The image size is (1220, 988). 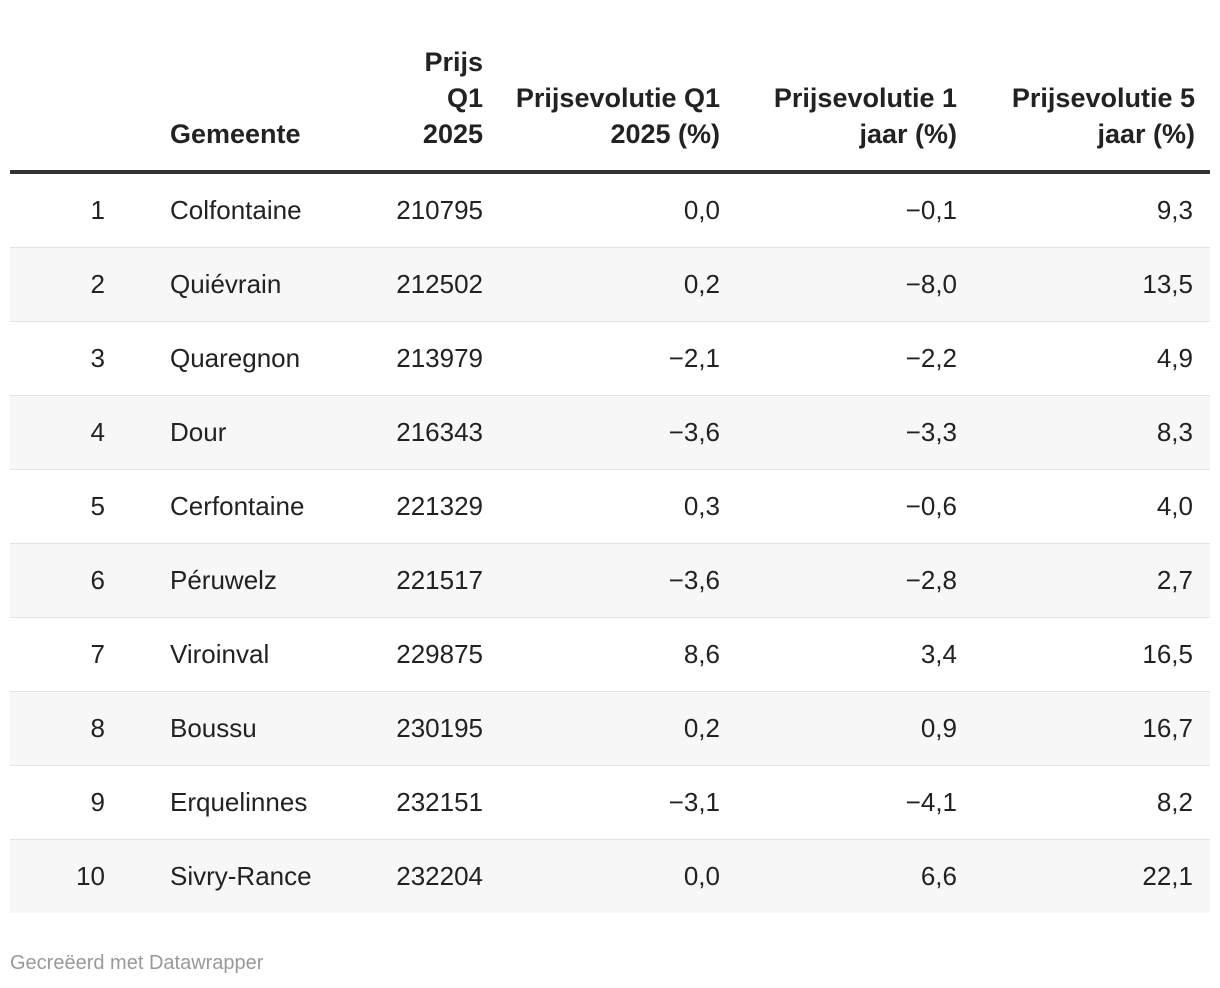 I want to click on table-row: 7 Viroinval 229875 8,6 3,4 16,5, so click(x=610, y=654).